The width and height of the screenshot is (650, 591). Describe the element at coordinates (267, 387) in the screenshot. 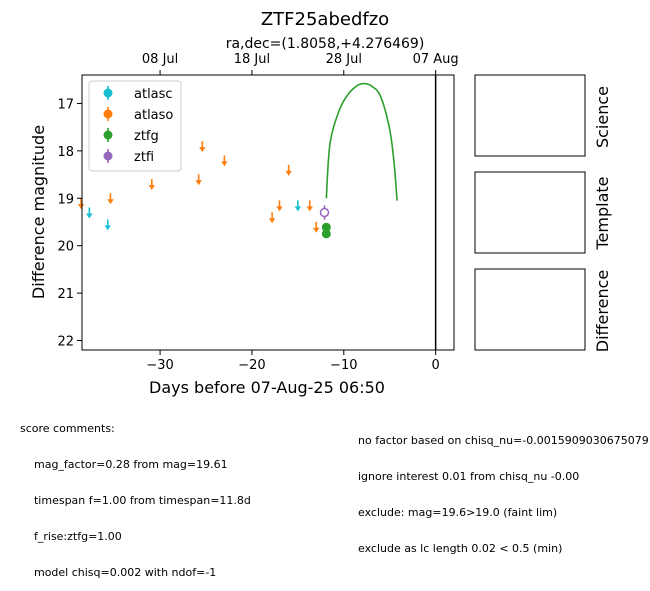

I see `x-axis-label: Days before 07-Aug-25 06:50` at that location.